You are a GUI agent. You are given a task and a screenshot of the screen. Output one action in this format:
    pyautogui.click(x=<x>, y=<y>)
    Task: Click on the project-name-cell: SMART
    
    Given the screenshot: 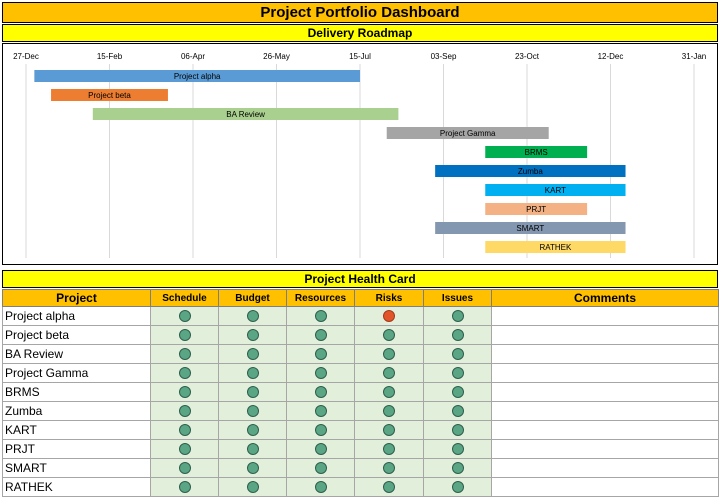 What is the action you would take?
    pyautogui.click(x=76, y=468)
    